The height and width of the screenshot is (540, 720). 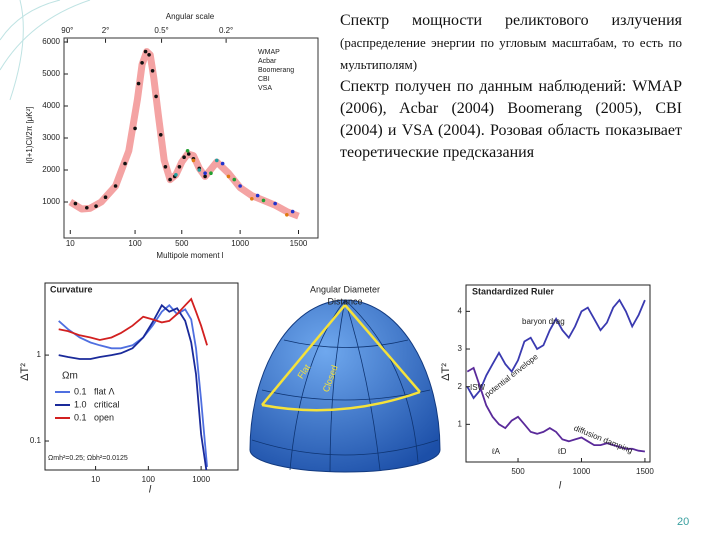 I want to click on x-tick-label: 10, so click(x=95, y=479).